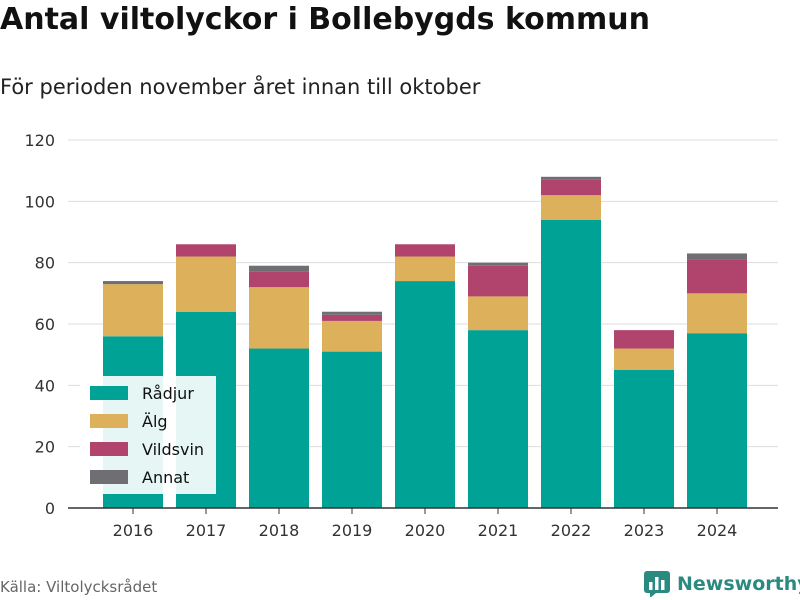  I want to click on bar-segment-Rådjur-2022, so click(571, 363).